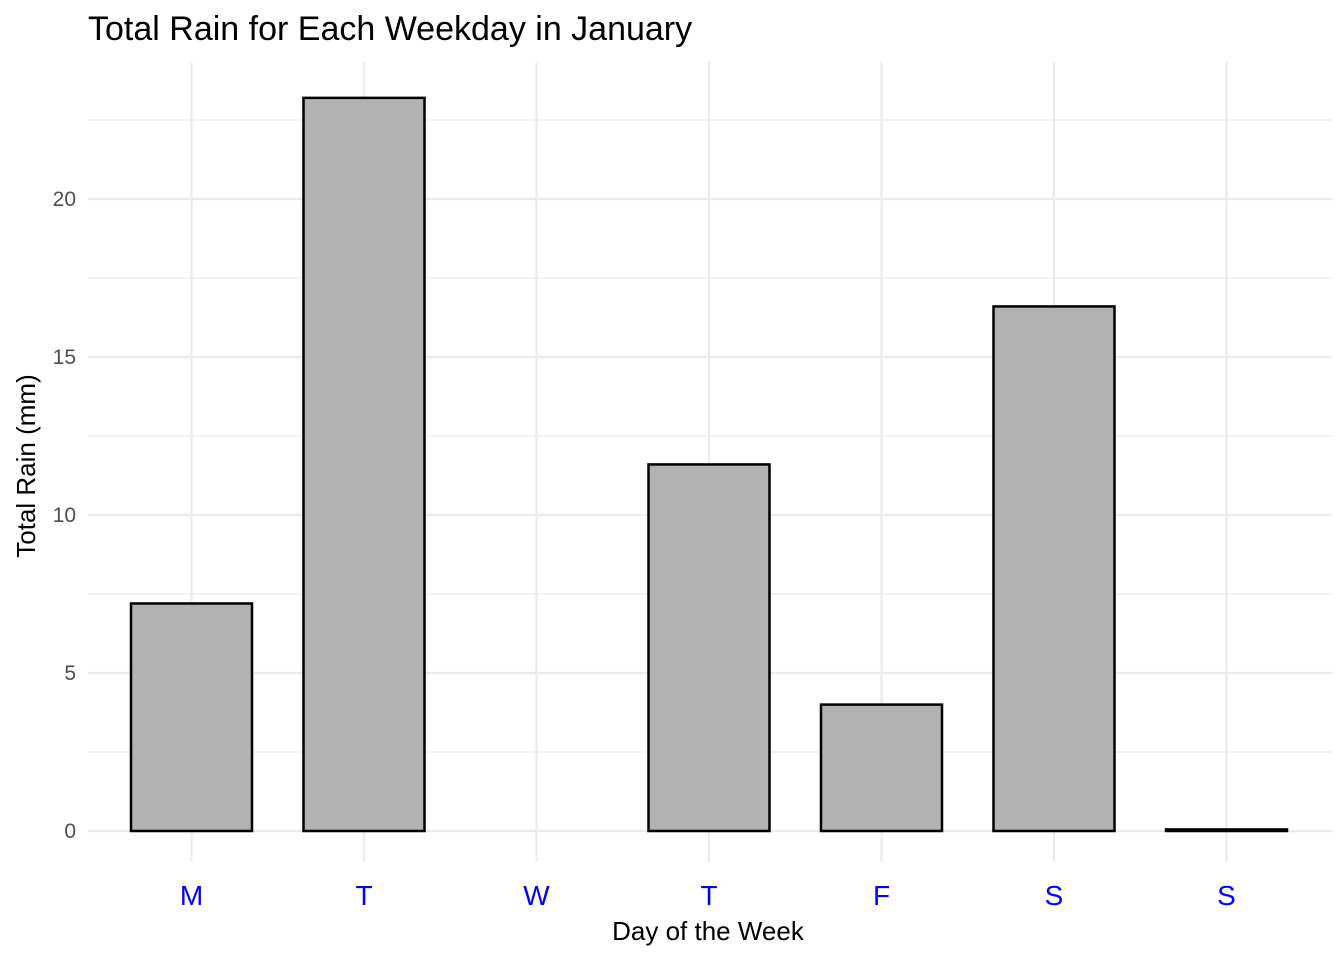 The image size is (1344, 960). Describe the element at coordinates (64, 357) in the screenshot. I see `y-tick-label: 15` at that location.